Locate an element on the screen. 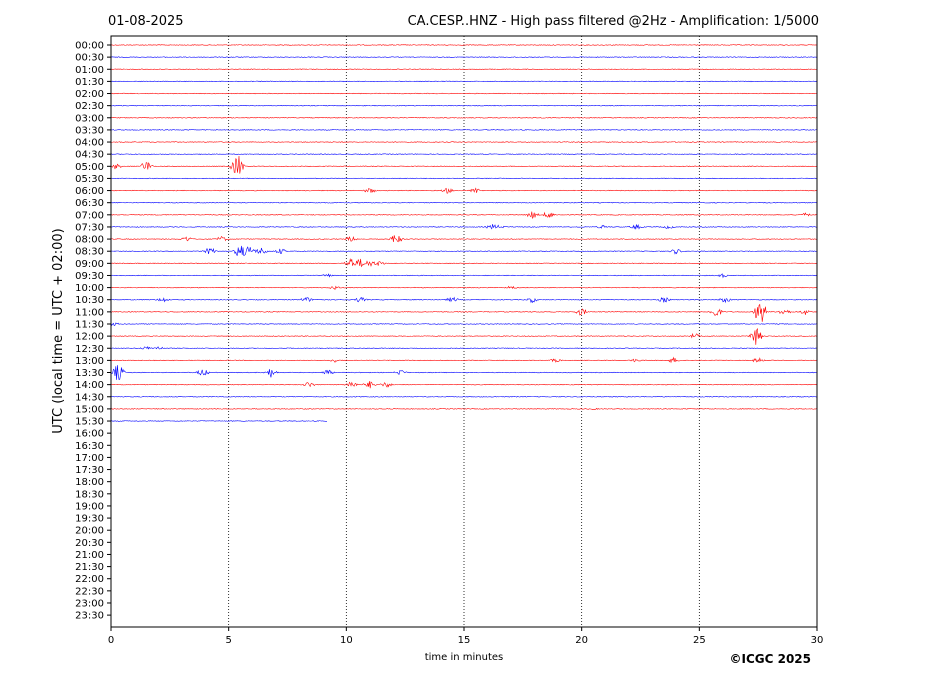 The width and height of the screenshot is (927, 696). y-tick-label: 07:30 is located at coordinates (89, 227).